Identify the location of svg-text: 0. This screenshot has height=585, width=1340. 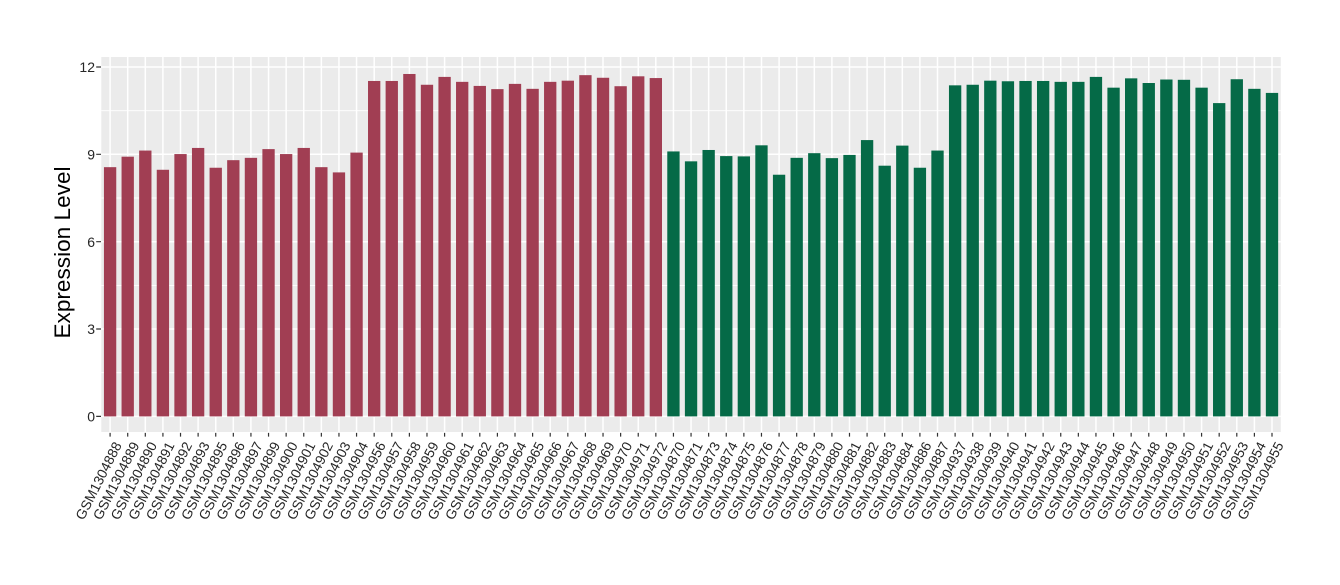
(91, 417).